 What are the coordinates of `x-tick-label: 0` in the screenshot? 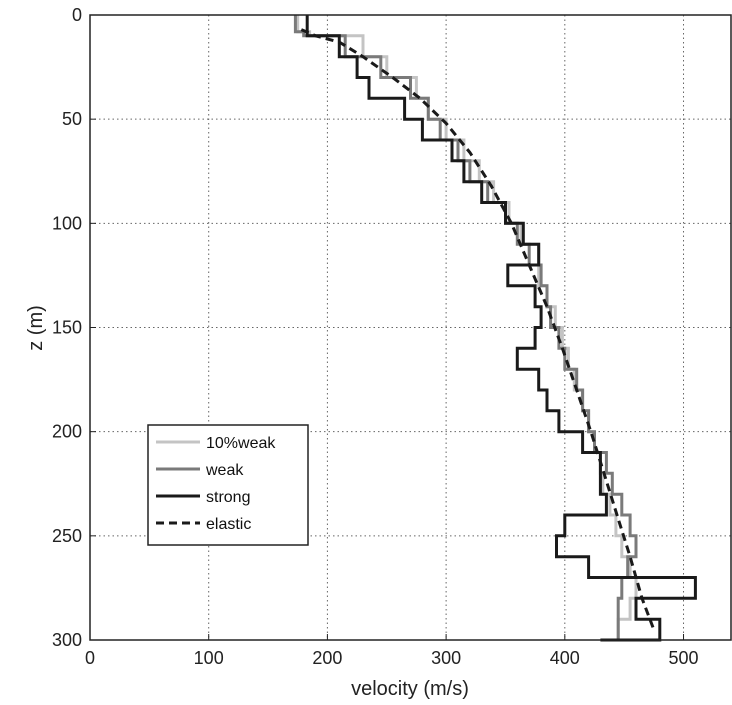 It's located at (90, 658).